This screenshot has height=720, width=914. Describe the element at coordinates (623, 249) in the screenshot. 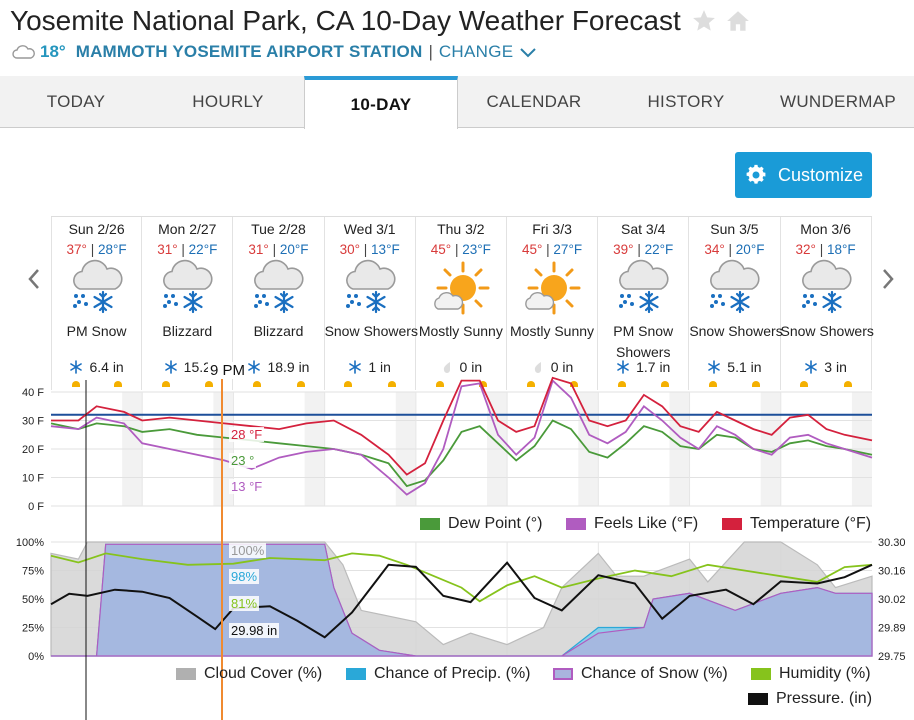

I see `day-high: 39°` at that location.